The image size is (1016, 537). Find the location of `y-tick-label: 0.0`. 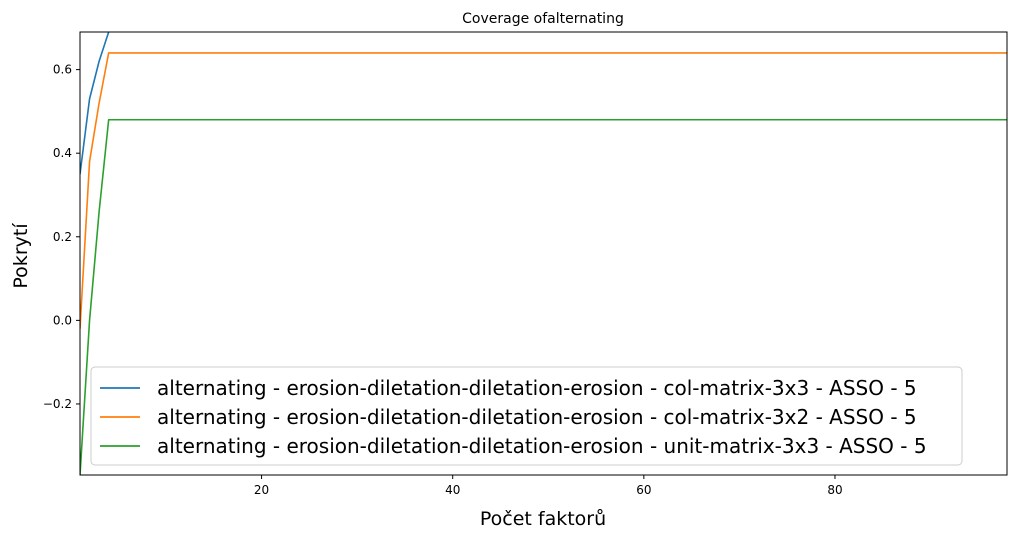

y-tick-label: 0.0 is located at coordinates (62, 320).